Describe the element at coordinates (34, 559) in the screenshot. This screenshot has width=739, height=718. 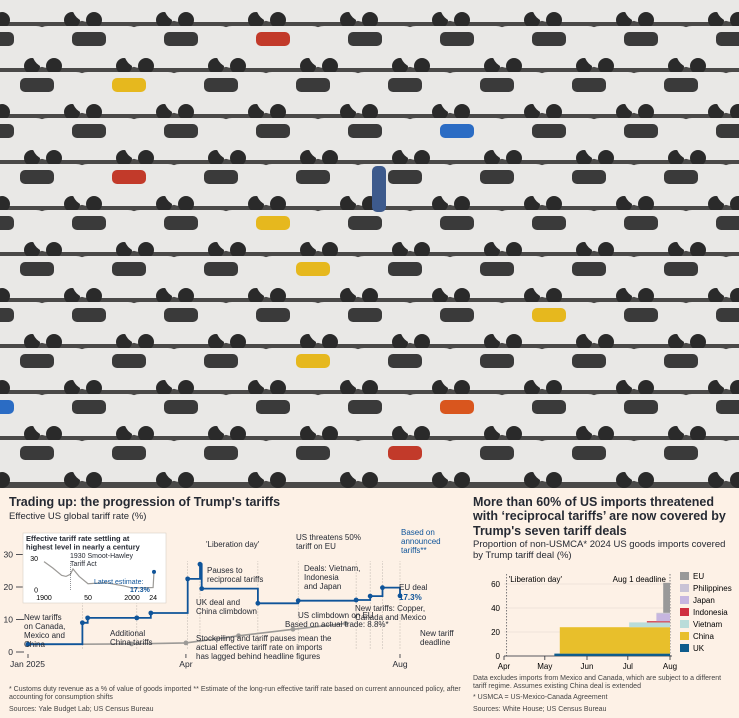
I see `inset-y-tick-label: 30` at that location.